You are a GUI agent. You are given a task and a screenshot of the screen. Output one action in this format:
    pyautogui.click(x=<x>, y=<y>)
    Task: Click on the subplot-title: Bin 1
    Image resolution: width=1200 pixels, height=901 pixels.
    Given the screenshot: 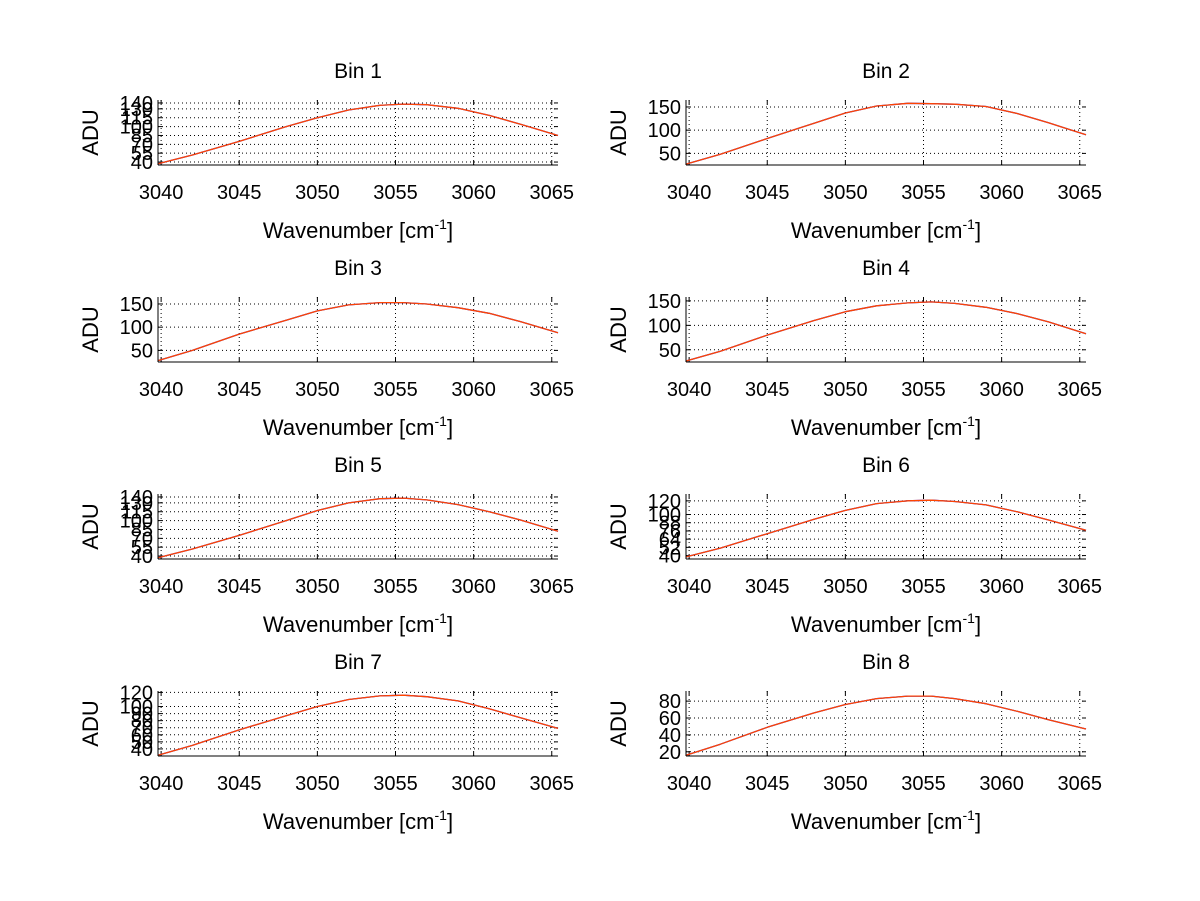 What is the action you would take?
    pyautogui.click(x=358, y=71)
    